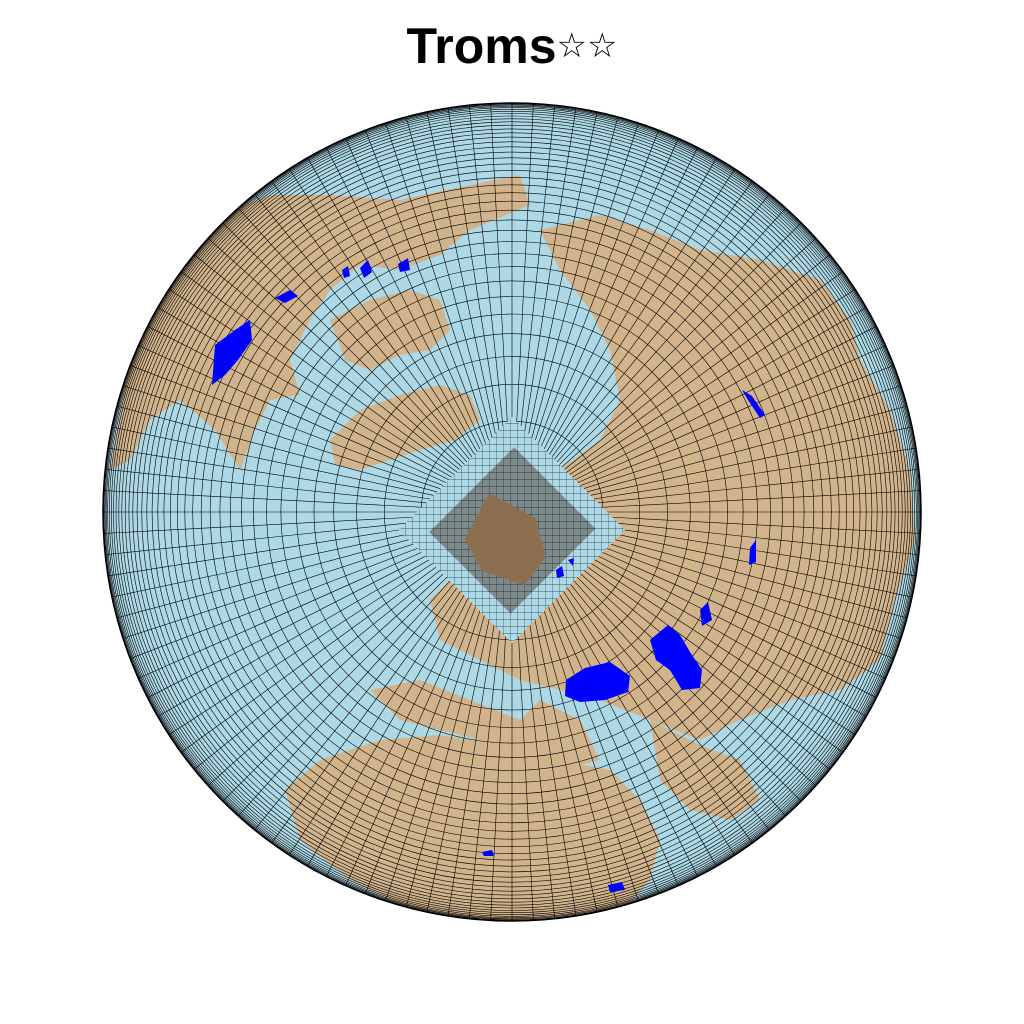  Describe the element at coordinates (753, 404) in the screenshot. I see `lake-baikal` at that location.